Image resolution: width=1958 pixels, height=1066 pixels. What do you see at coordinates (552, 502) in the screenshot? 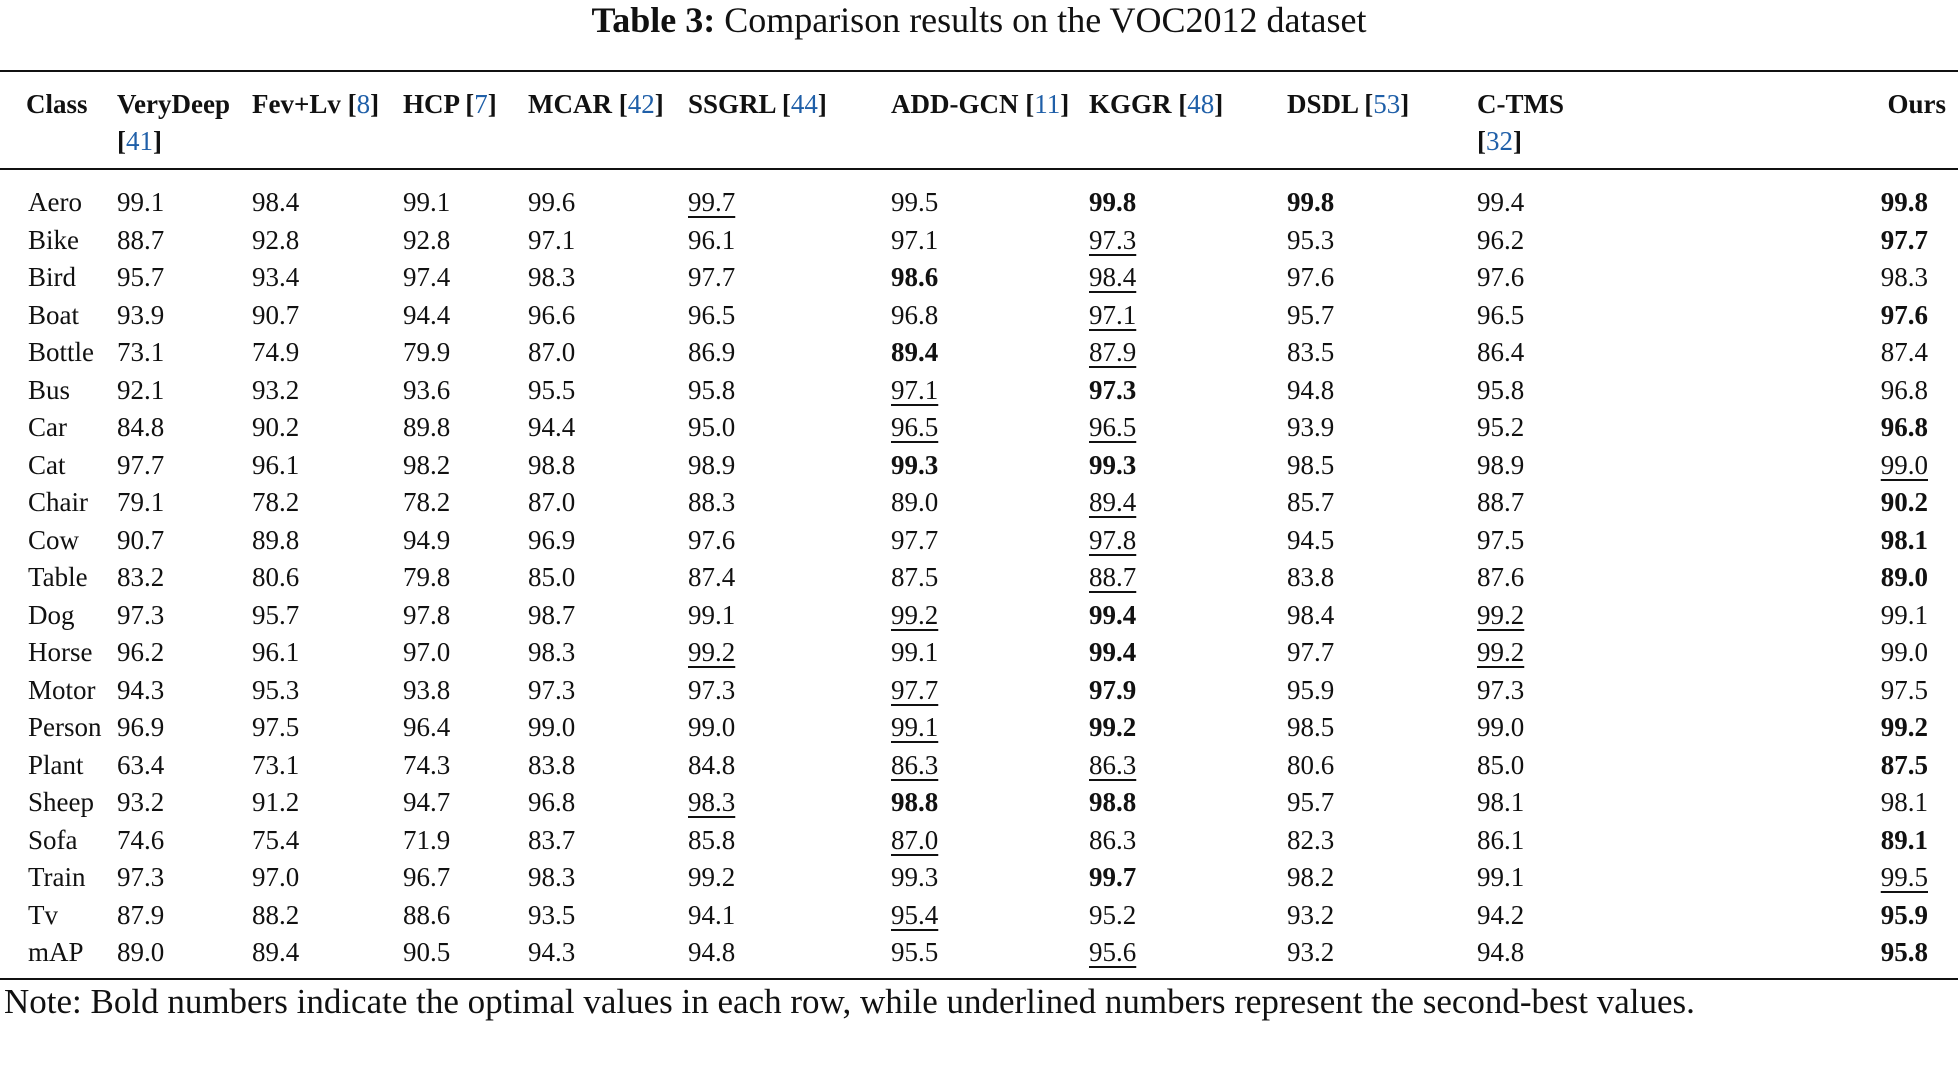
I see `cell-value: 87.0` at bounding box center [552, 502].